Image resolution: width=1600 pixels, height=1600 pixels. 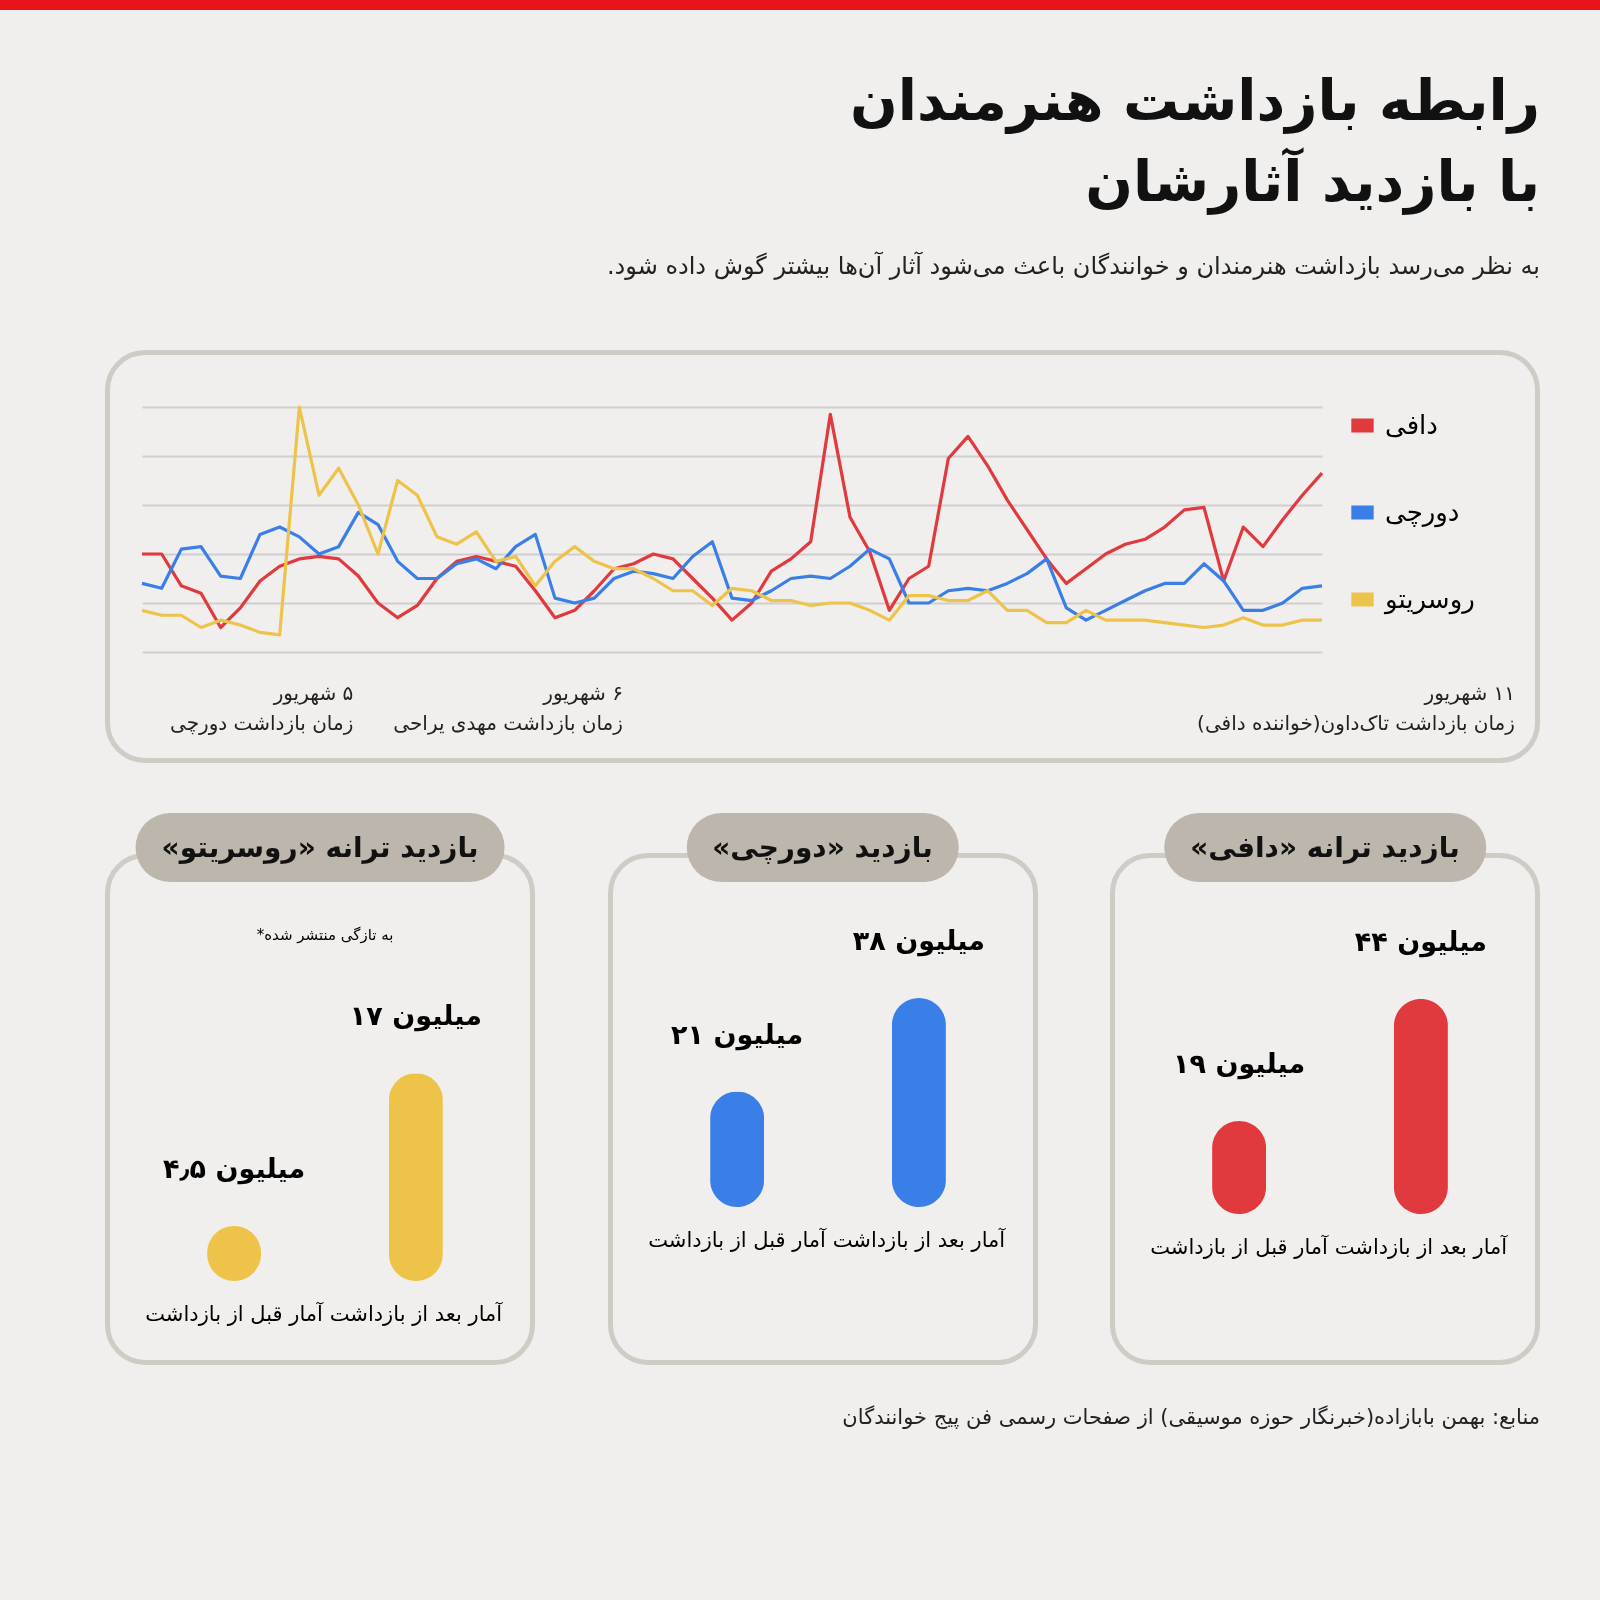 I want to click on data-label: ۲۱ میلیون, so click(x=736, y=1034).